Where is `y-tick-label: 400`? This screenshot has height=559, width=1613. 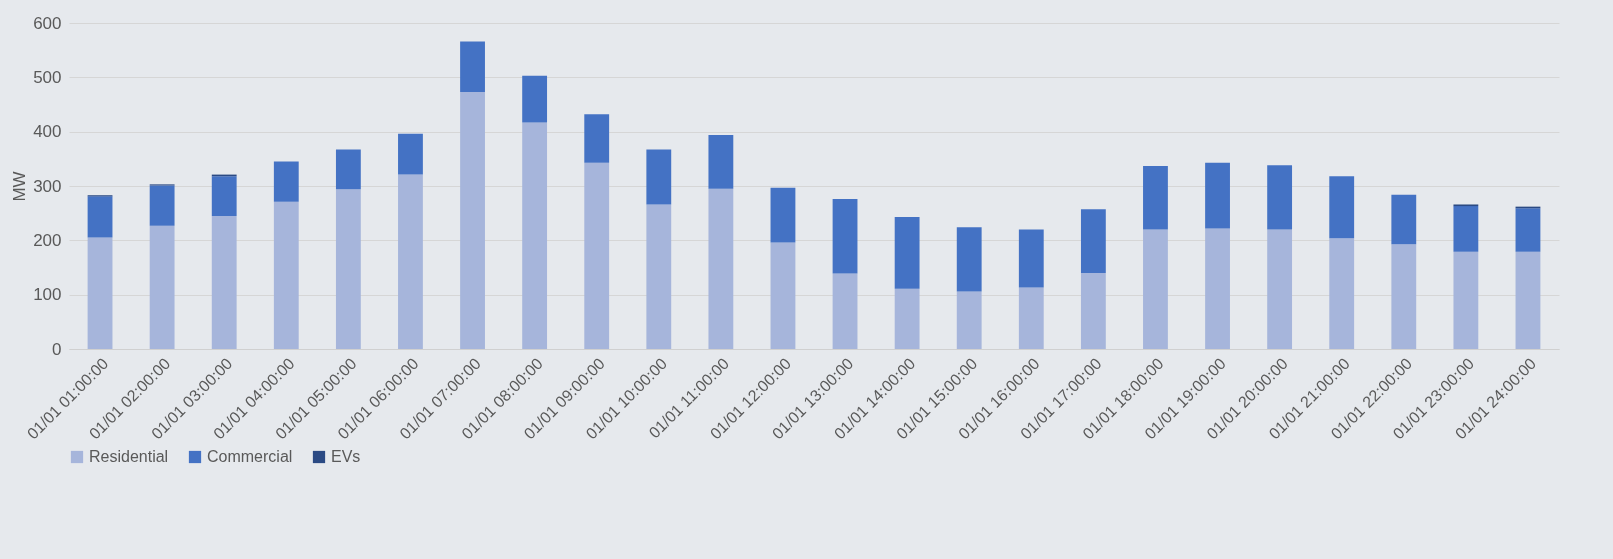 y-tick-label: 400 is located at coordinates (47, 132).